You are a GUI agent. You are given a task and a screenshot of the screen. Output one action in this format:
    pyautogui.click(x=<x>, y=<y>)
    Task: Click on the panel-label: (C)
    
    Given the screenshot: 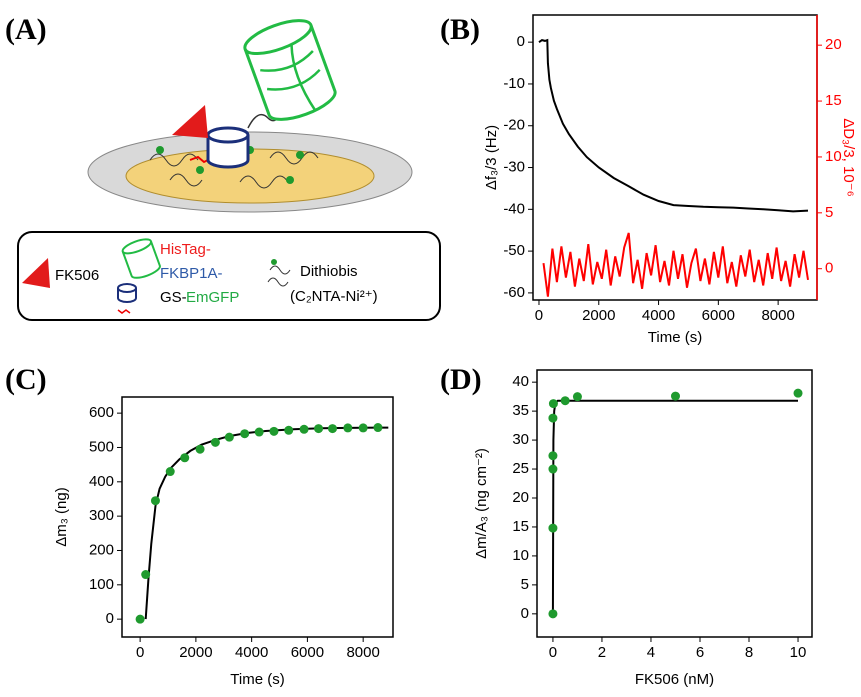 What is the action you would take?
    pyautogui.click(x=26, y=379)
    